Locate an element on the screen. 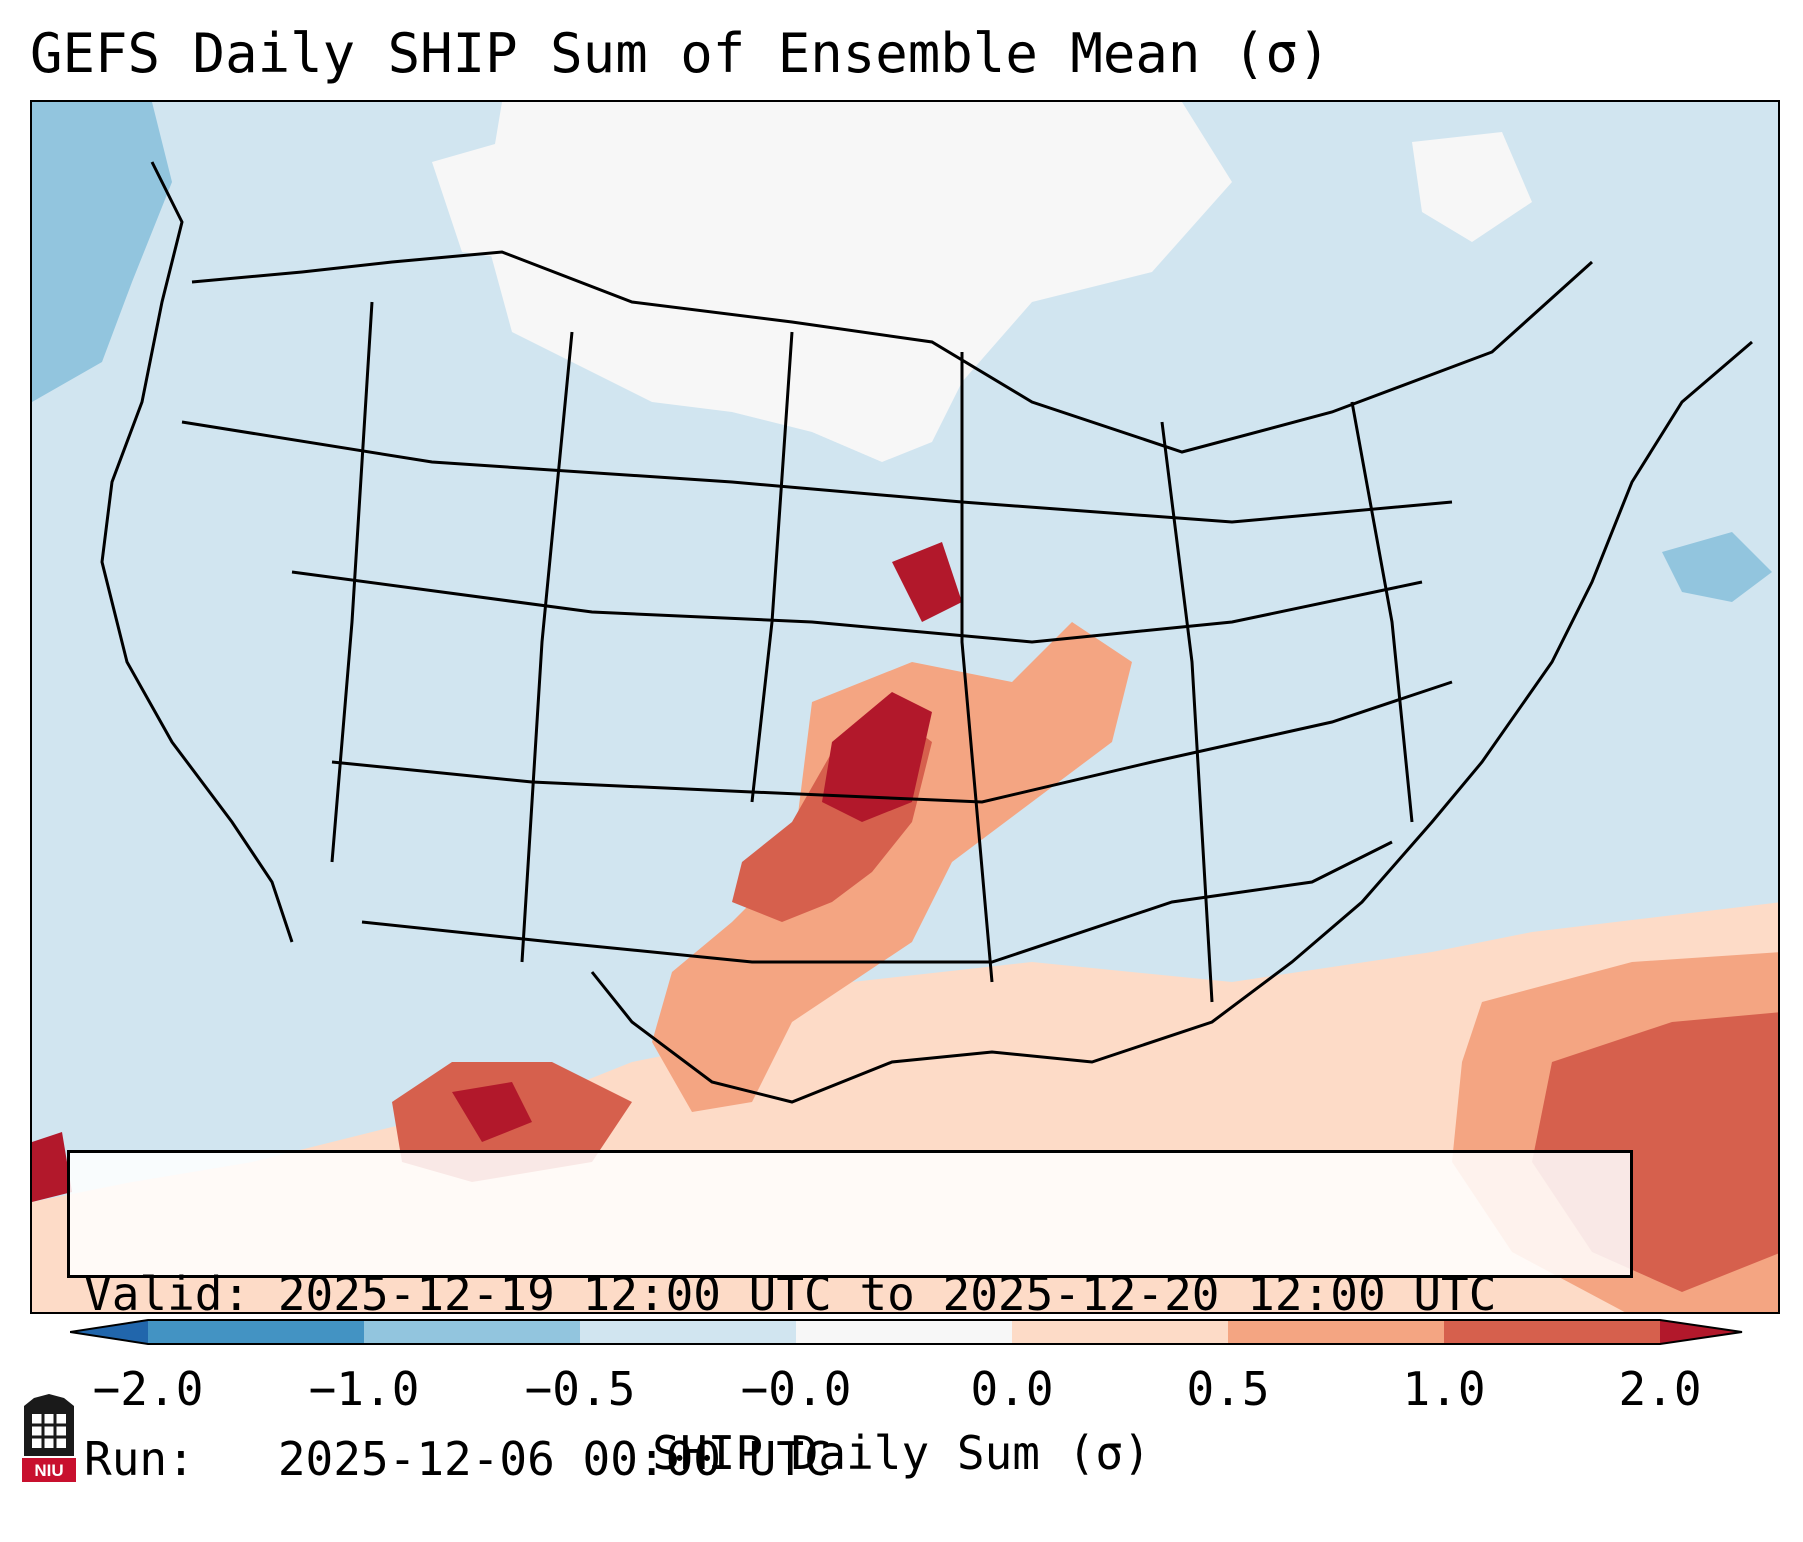 The height and width of the screenshot is (1542, 1803). northern-border is located at coordinates (892, 352).